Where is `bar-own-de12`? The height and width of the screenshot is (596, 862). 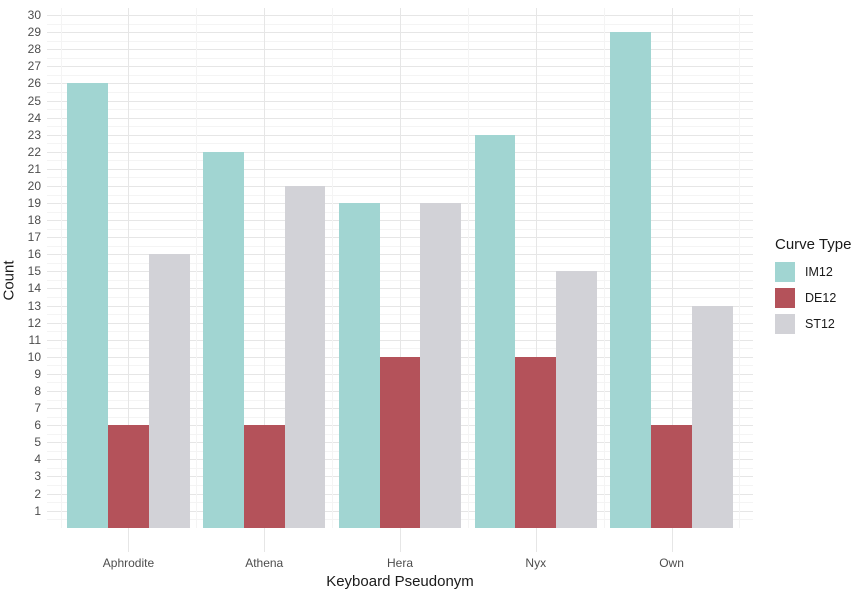
bar-own-de12 is located at coordinates (671, 476).